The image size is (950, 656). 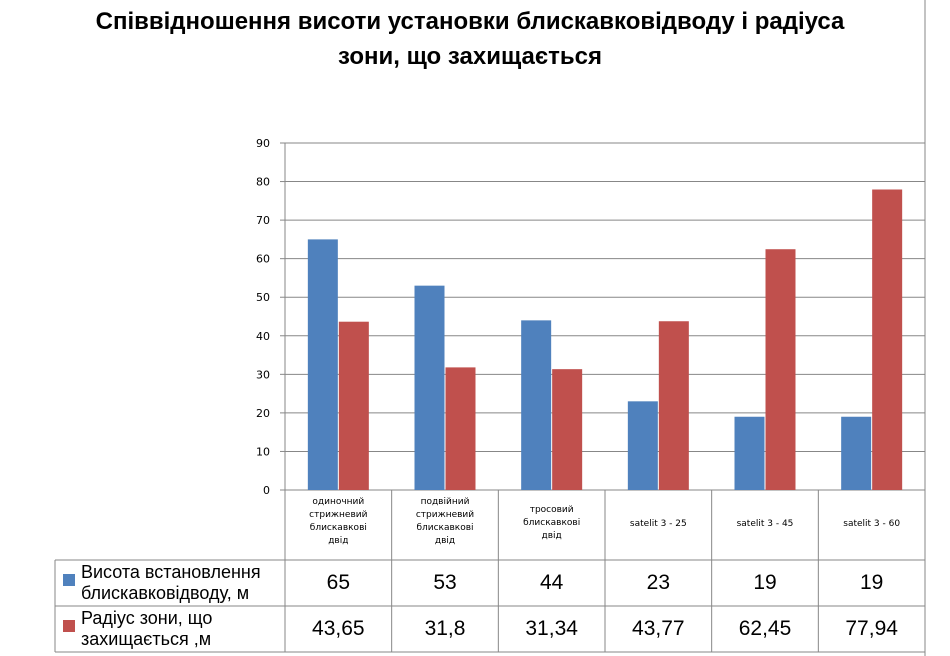 I want to click on data-label-series1: 65, so click(x=338, y=582).